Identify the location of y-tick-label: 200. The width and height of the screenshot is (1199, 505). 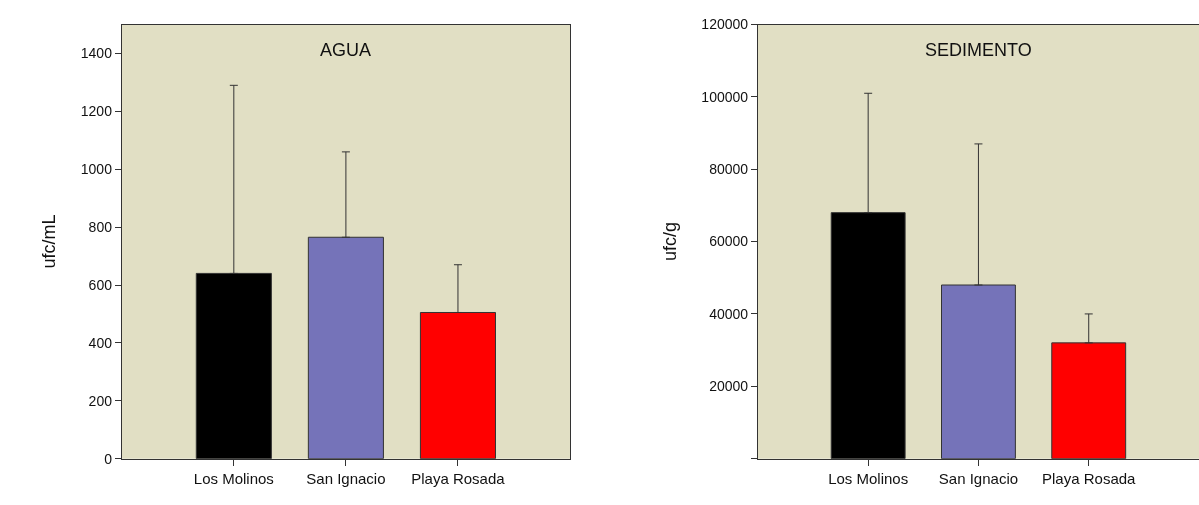
(100, 400).